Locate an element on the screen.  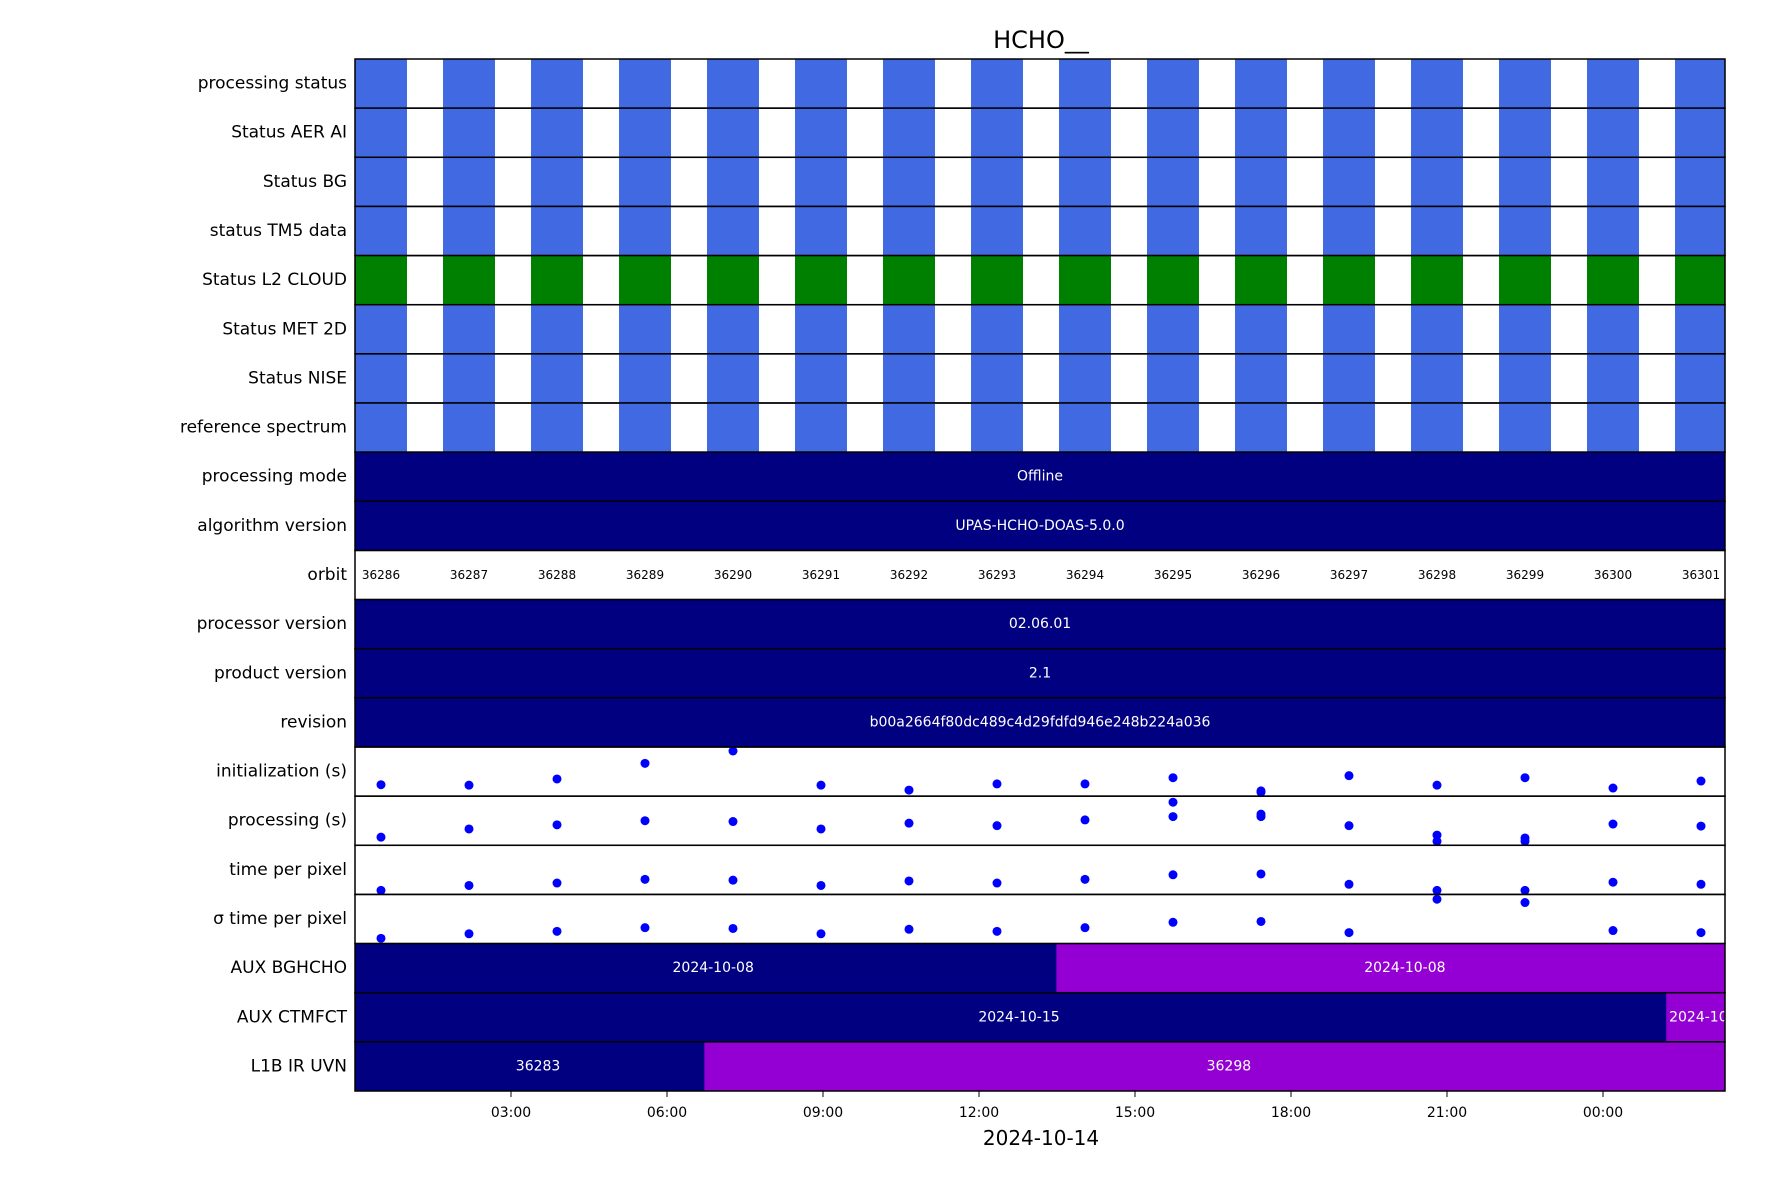
orbit-number: 36290 is located at coordinates (733, 575).